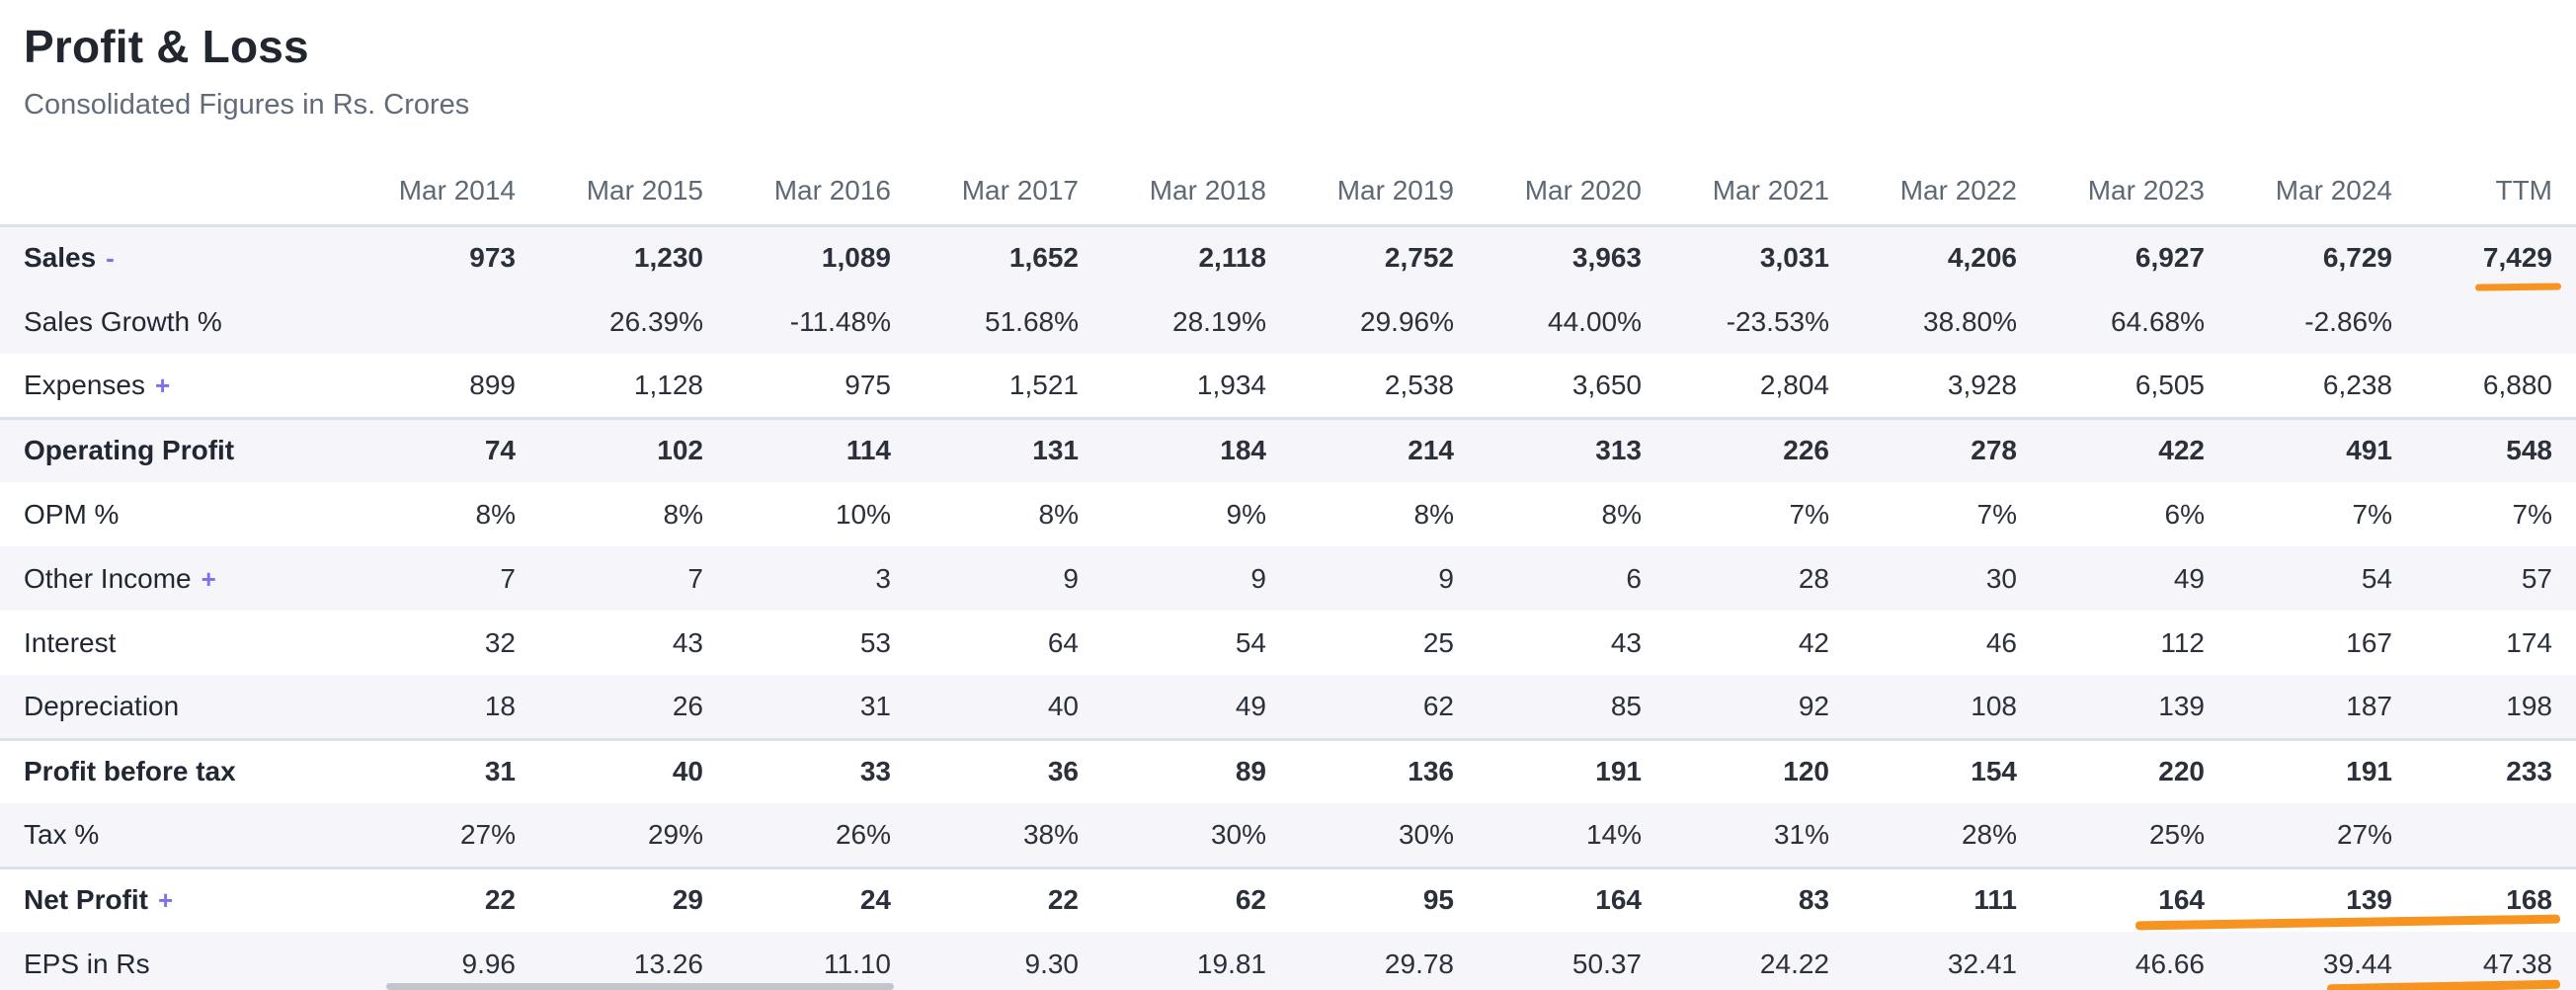 The image size is (2576, 990). I want to click on value-cell: 1,089, so click(856, 258).